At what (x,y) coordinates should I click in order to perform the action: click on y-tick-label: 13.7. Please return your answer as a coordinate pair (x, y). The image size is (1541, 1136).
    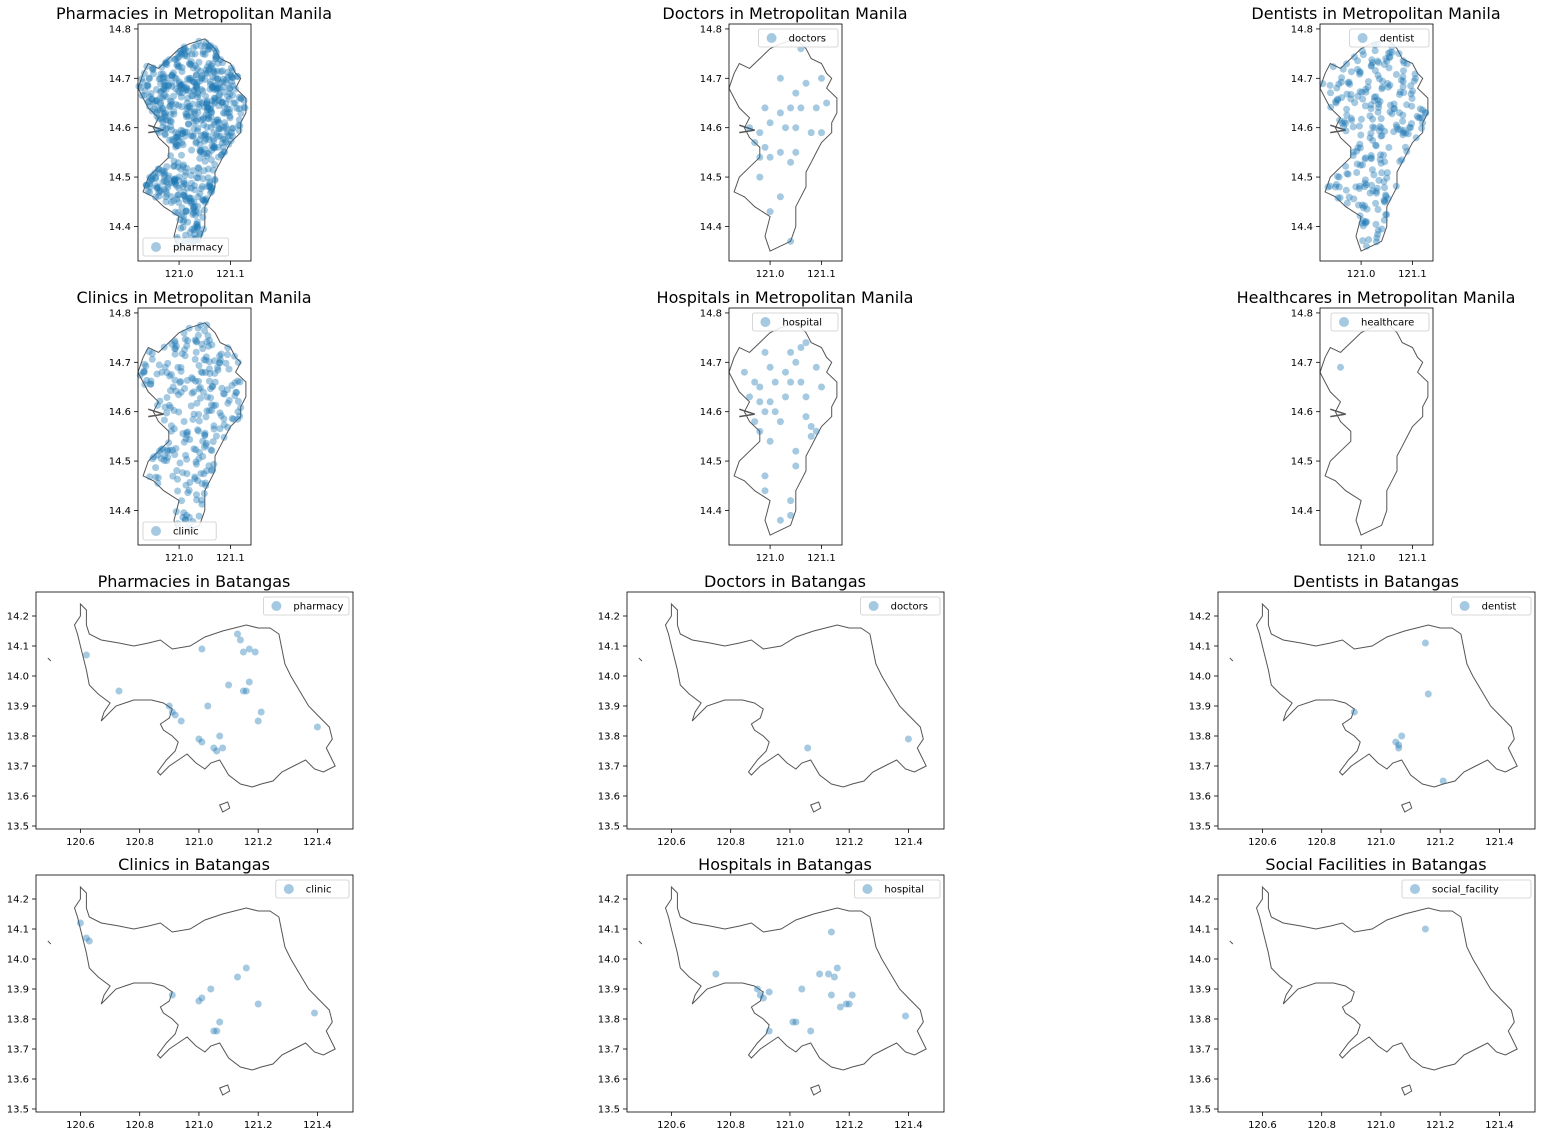
    Looking at the image, I should click on (18, 767).